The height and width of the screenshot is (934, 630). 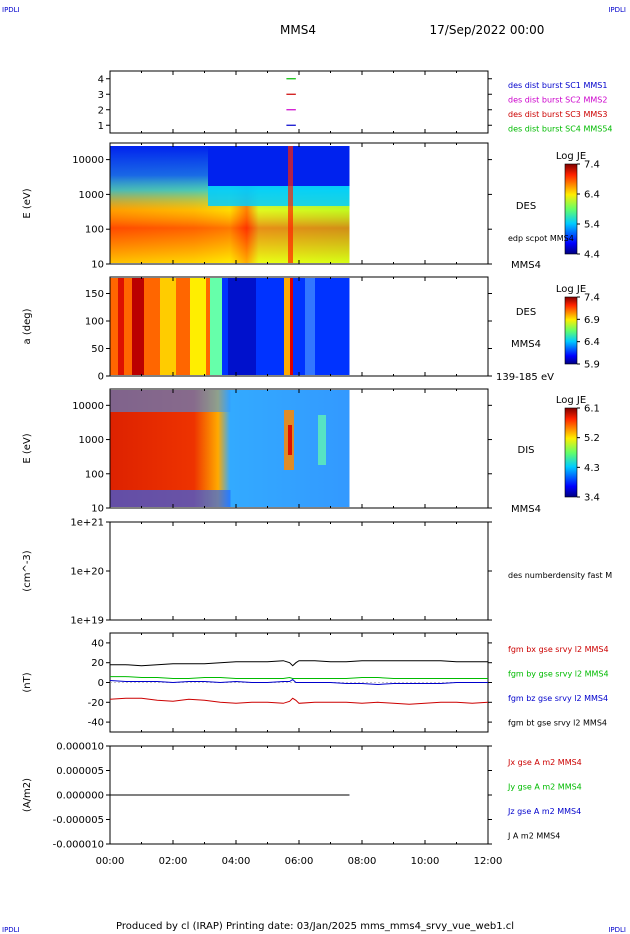 What do you see at coordinates (592, 165) in the screenshot?
I see `colorbar-tick-label-des-energy: 7.4` at bounding box center [592, 165].